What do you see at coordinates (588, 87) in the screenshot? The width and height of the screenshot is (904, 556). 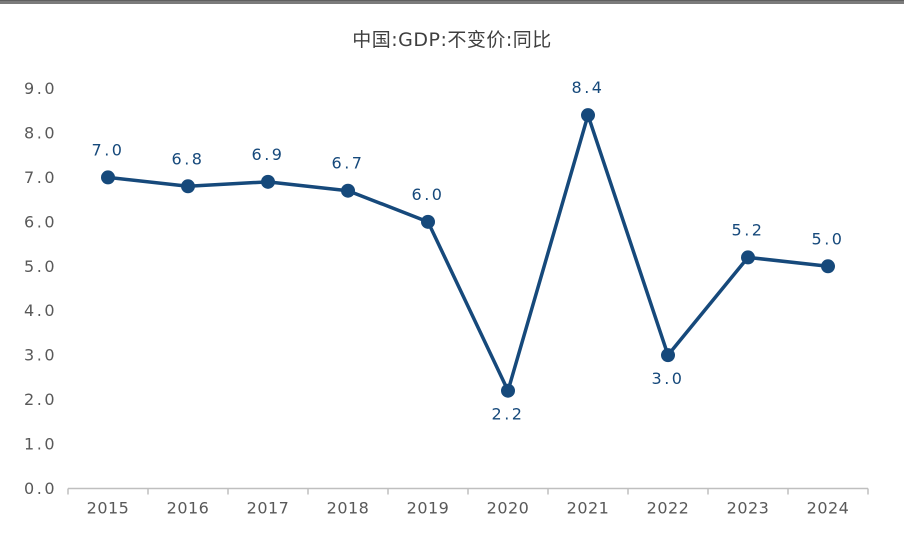 I see `data-label-2021: 8.4` at bounding box center [588, 87].